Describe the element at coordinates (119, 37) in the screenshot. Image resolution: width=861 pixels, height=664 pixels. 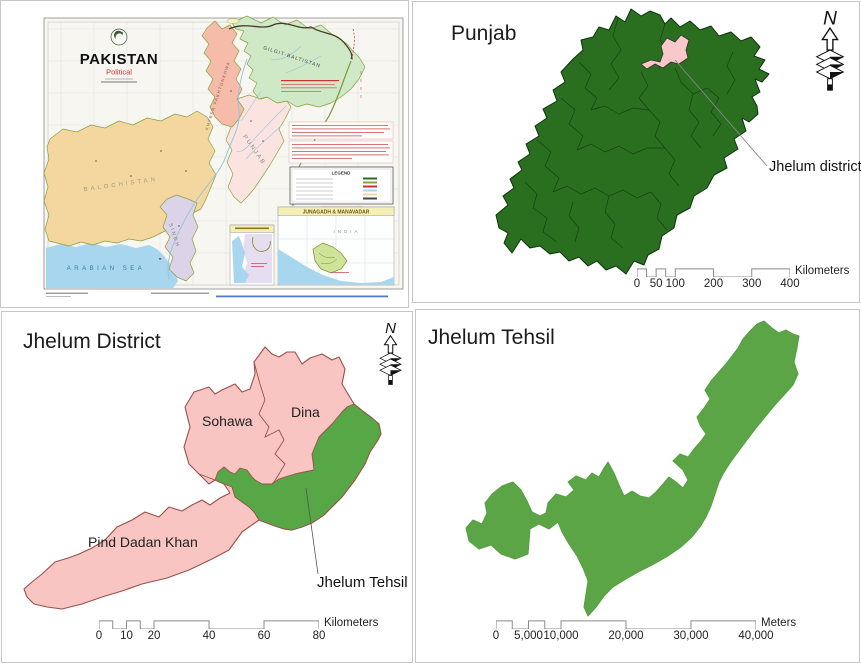
I see `pakistan-emblem` at that location.